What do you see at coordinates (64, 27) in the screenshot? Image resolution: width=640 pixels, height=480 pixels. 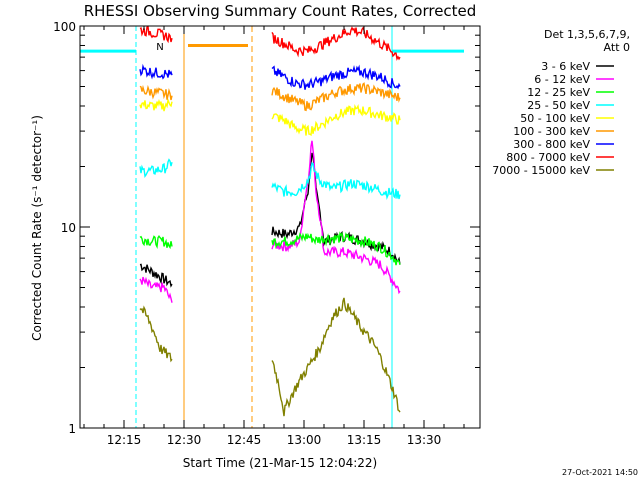 I see `y-tick-label-2: 100` at bounding box center [64, 27].